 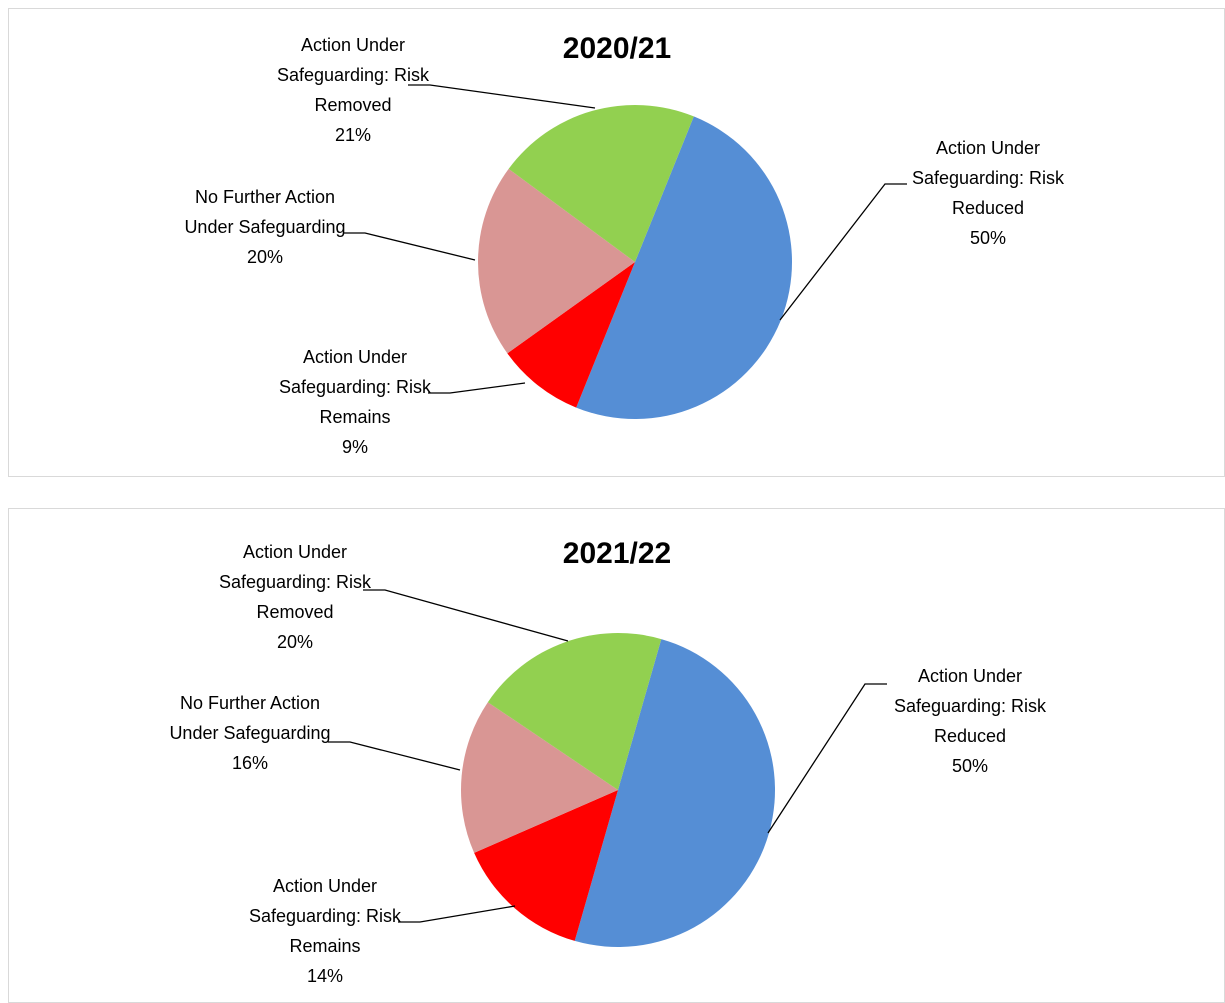 What do you see at coordinates (353, 135) in the screenshot?
I see `value-label: 21%` at bounding box center [353, 135].